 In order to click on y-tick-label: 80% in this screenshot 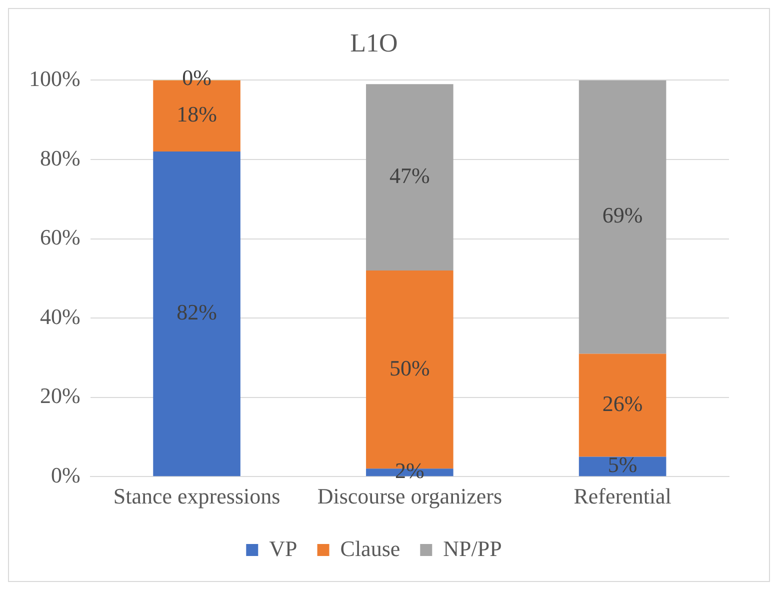, I will do `click(60, 157)`.